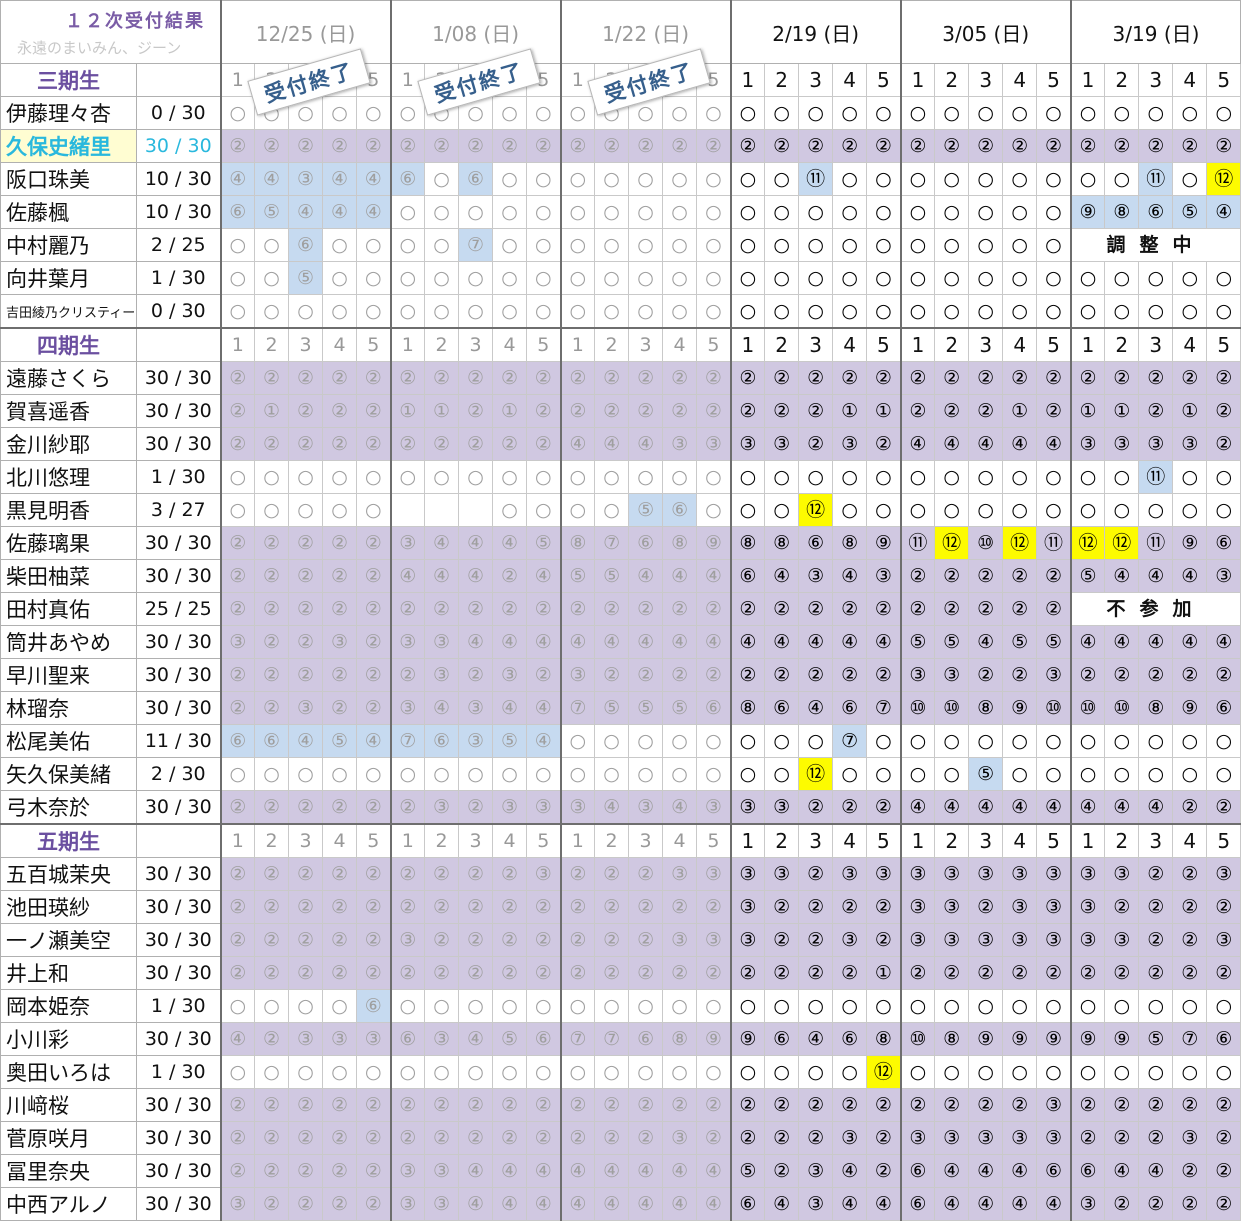 The image size is (1241, 1224). What do you see at coordinates (68, 1138) in the screenshot?
I see `member-name: 菅原咲月` at bounding box center [68, 1138].